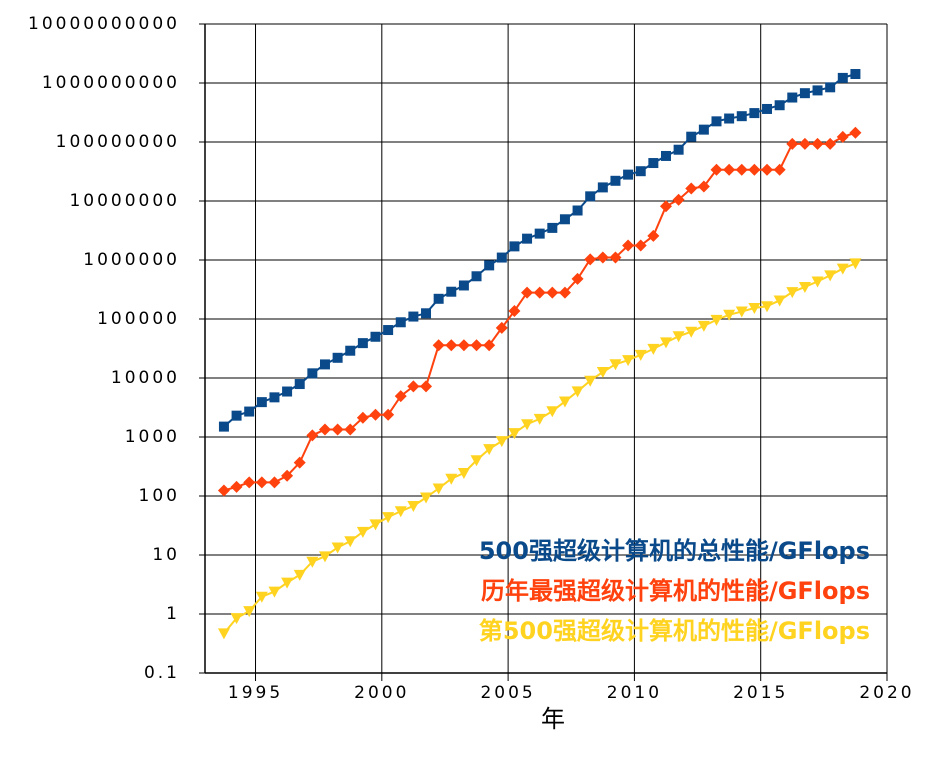 This screenshot has width=932, height=768. I want to click on x-tick-label: 2005, so click(507, 693).